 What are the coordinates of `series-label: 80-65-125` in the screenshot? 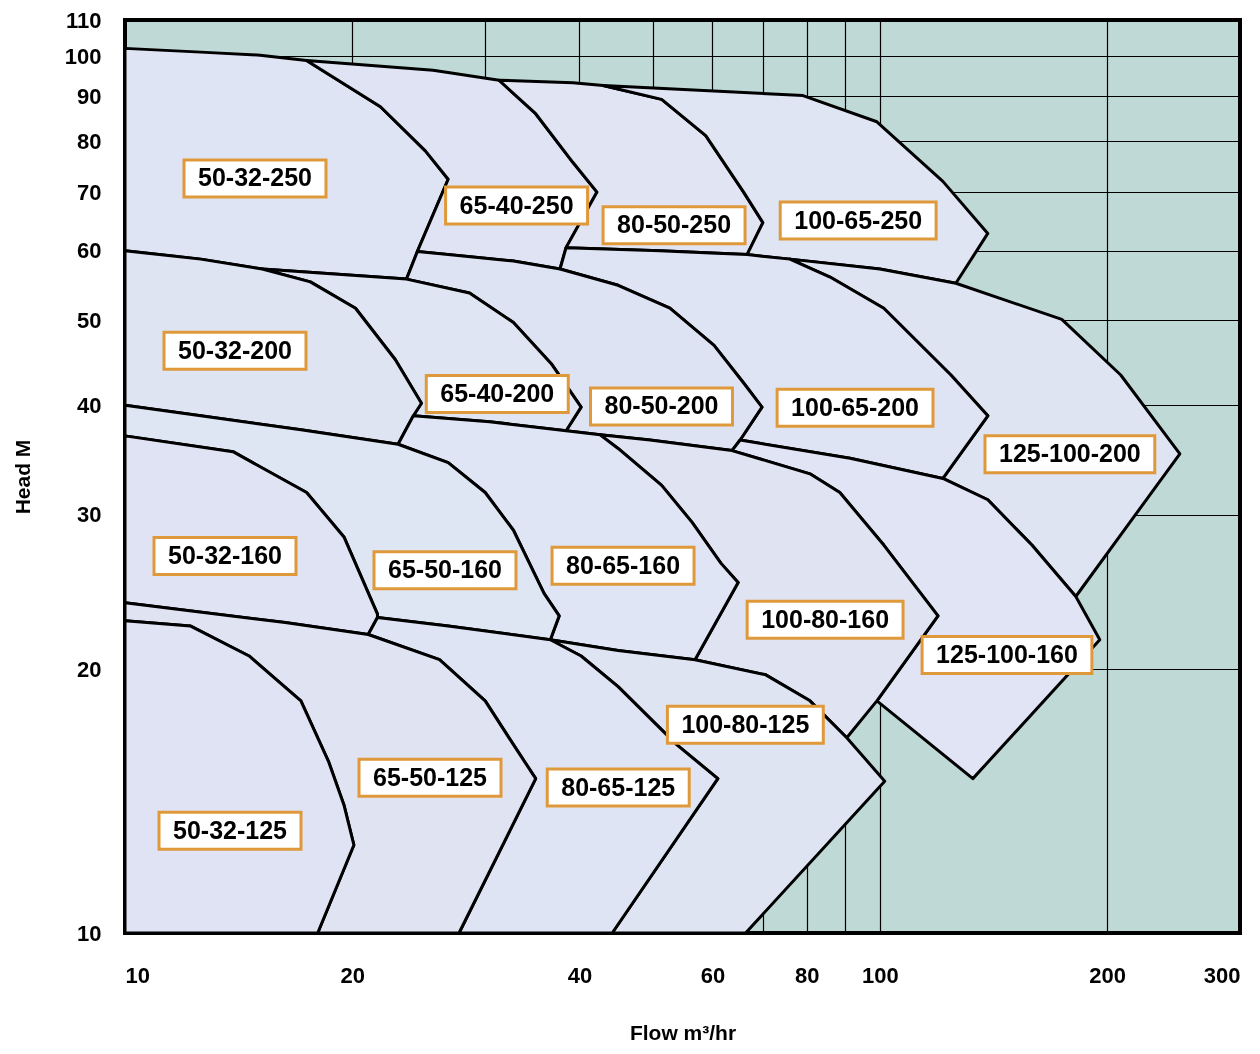 It's located at (618, 786).